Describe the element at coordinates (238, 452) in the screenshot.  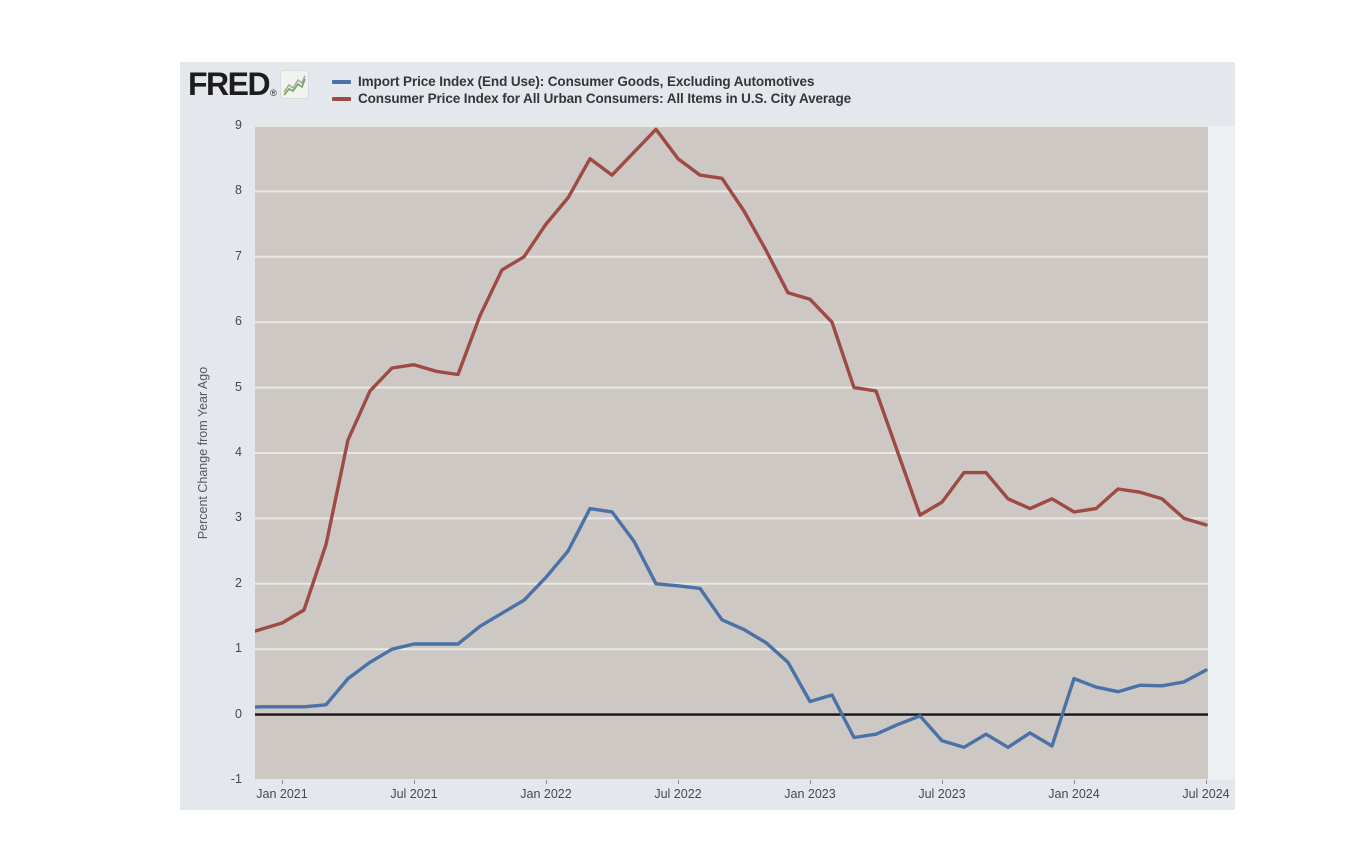
I see `y-tick-label: 4` at that location.